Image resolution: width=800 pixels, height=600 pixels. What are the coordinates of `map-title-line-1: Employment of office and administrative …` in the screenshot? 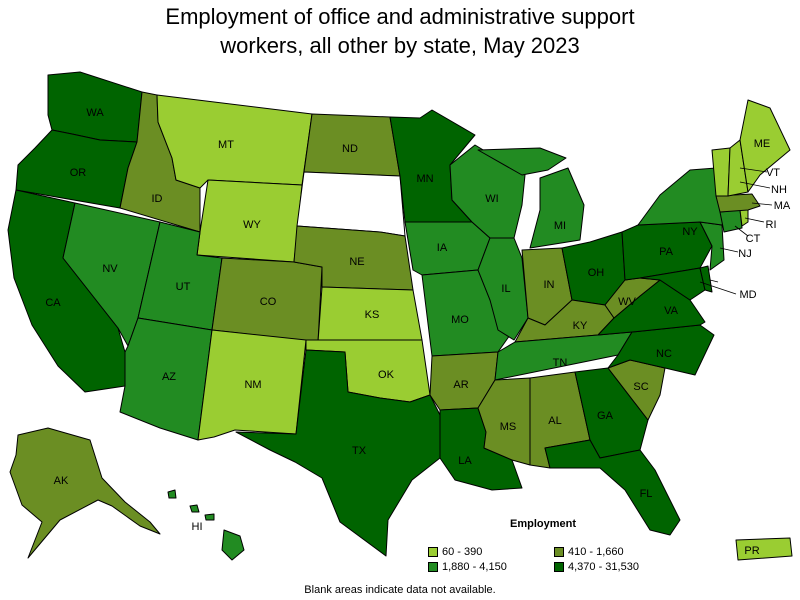 It's located at (400, 16).